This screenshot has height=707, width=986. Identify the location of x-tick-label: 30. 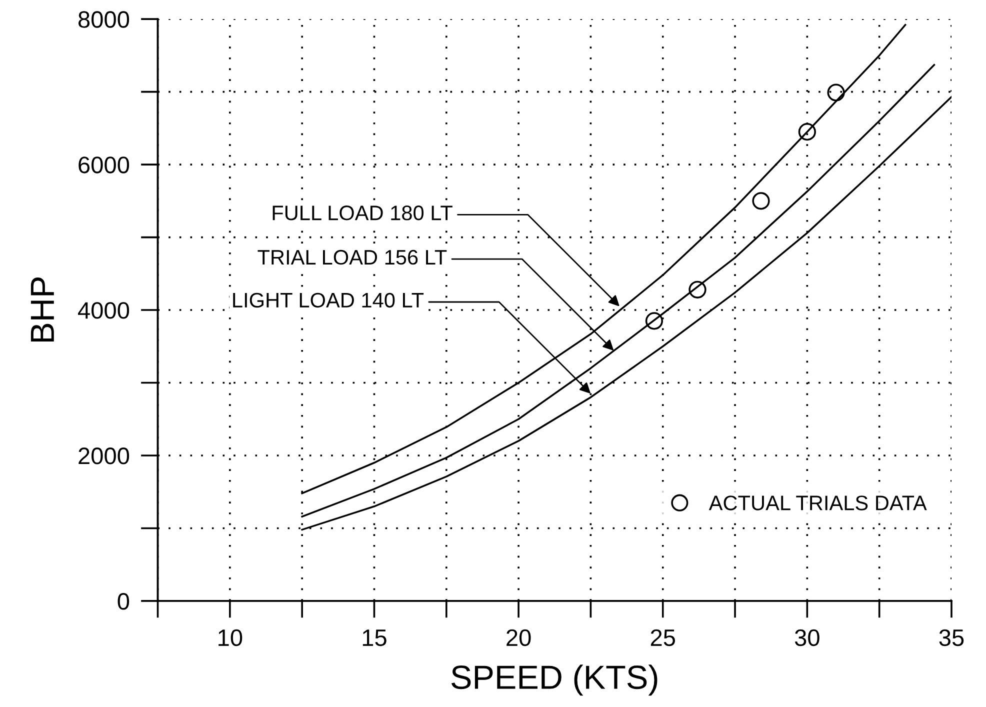
(807, 637).